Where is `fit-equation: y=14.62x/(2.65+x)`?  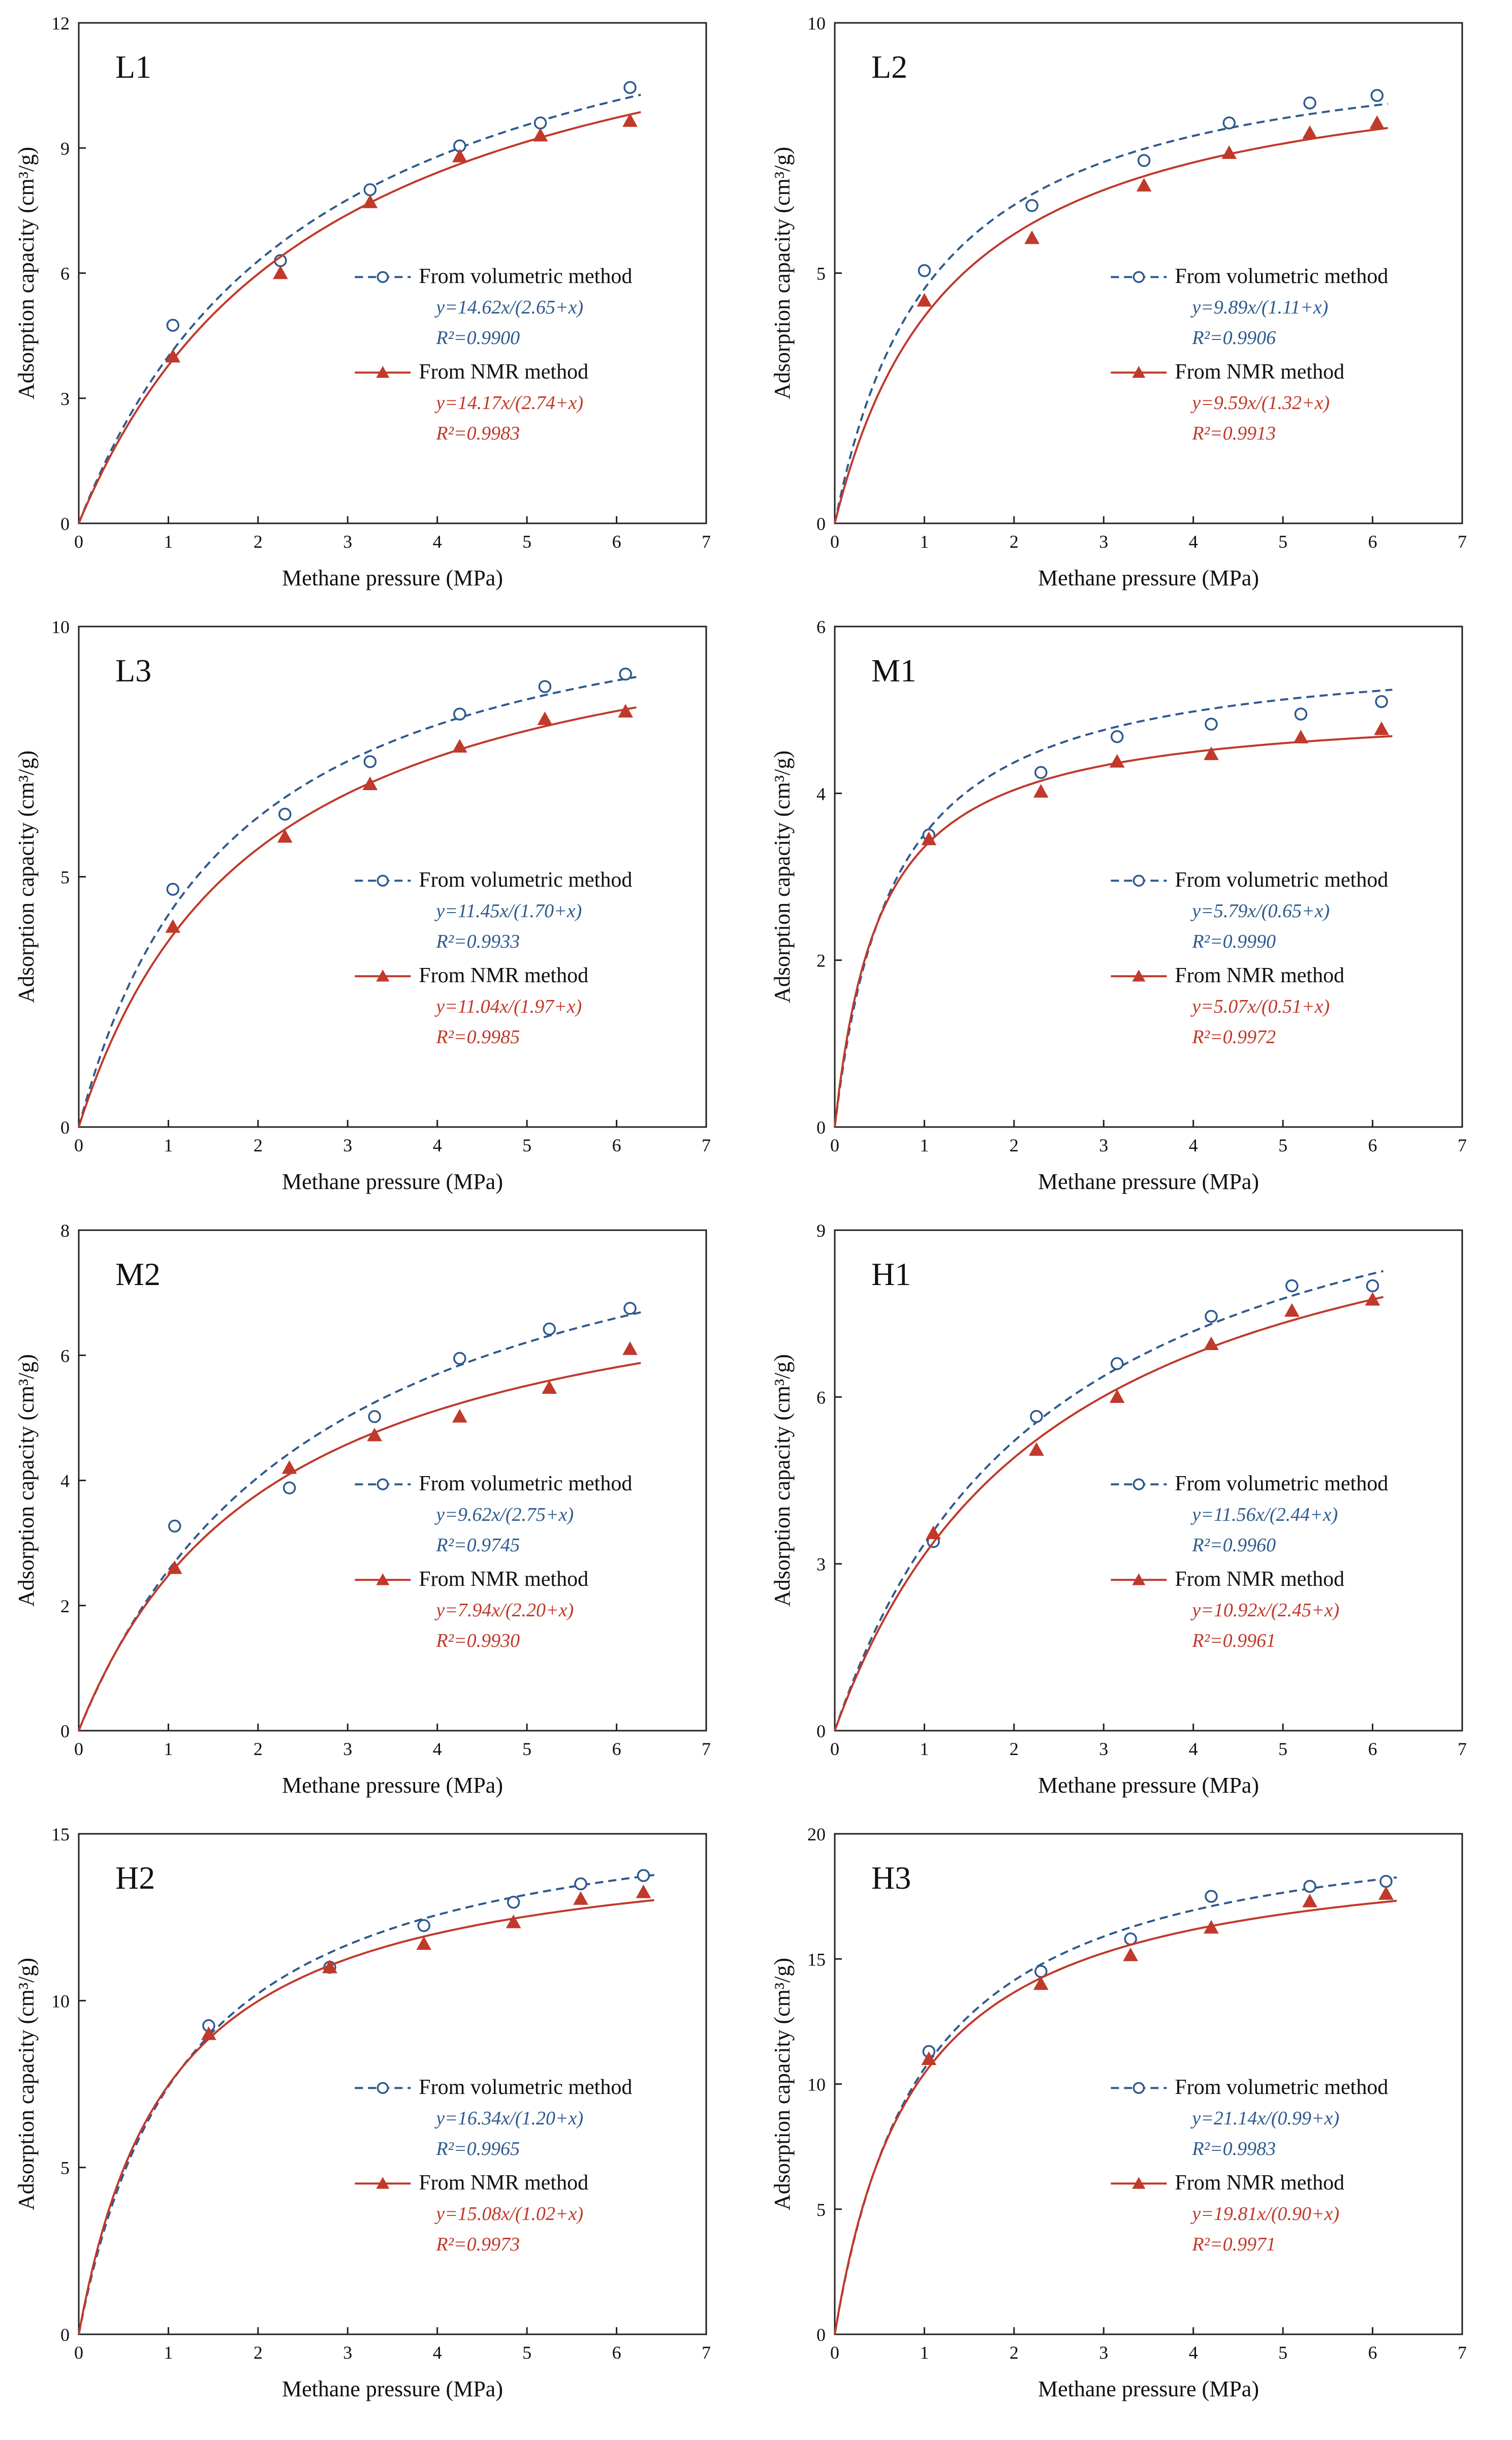
fit-equation: y=14.62x/(2.65+x) is located at coordinates (508, 308).